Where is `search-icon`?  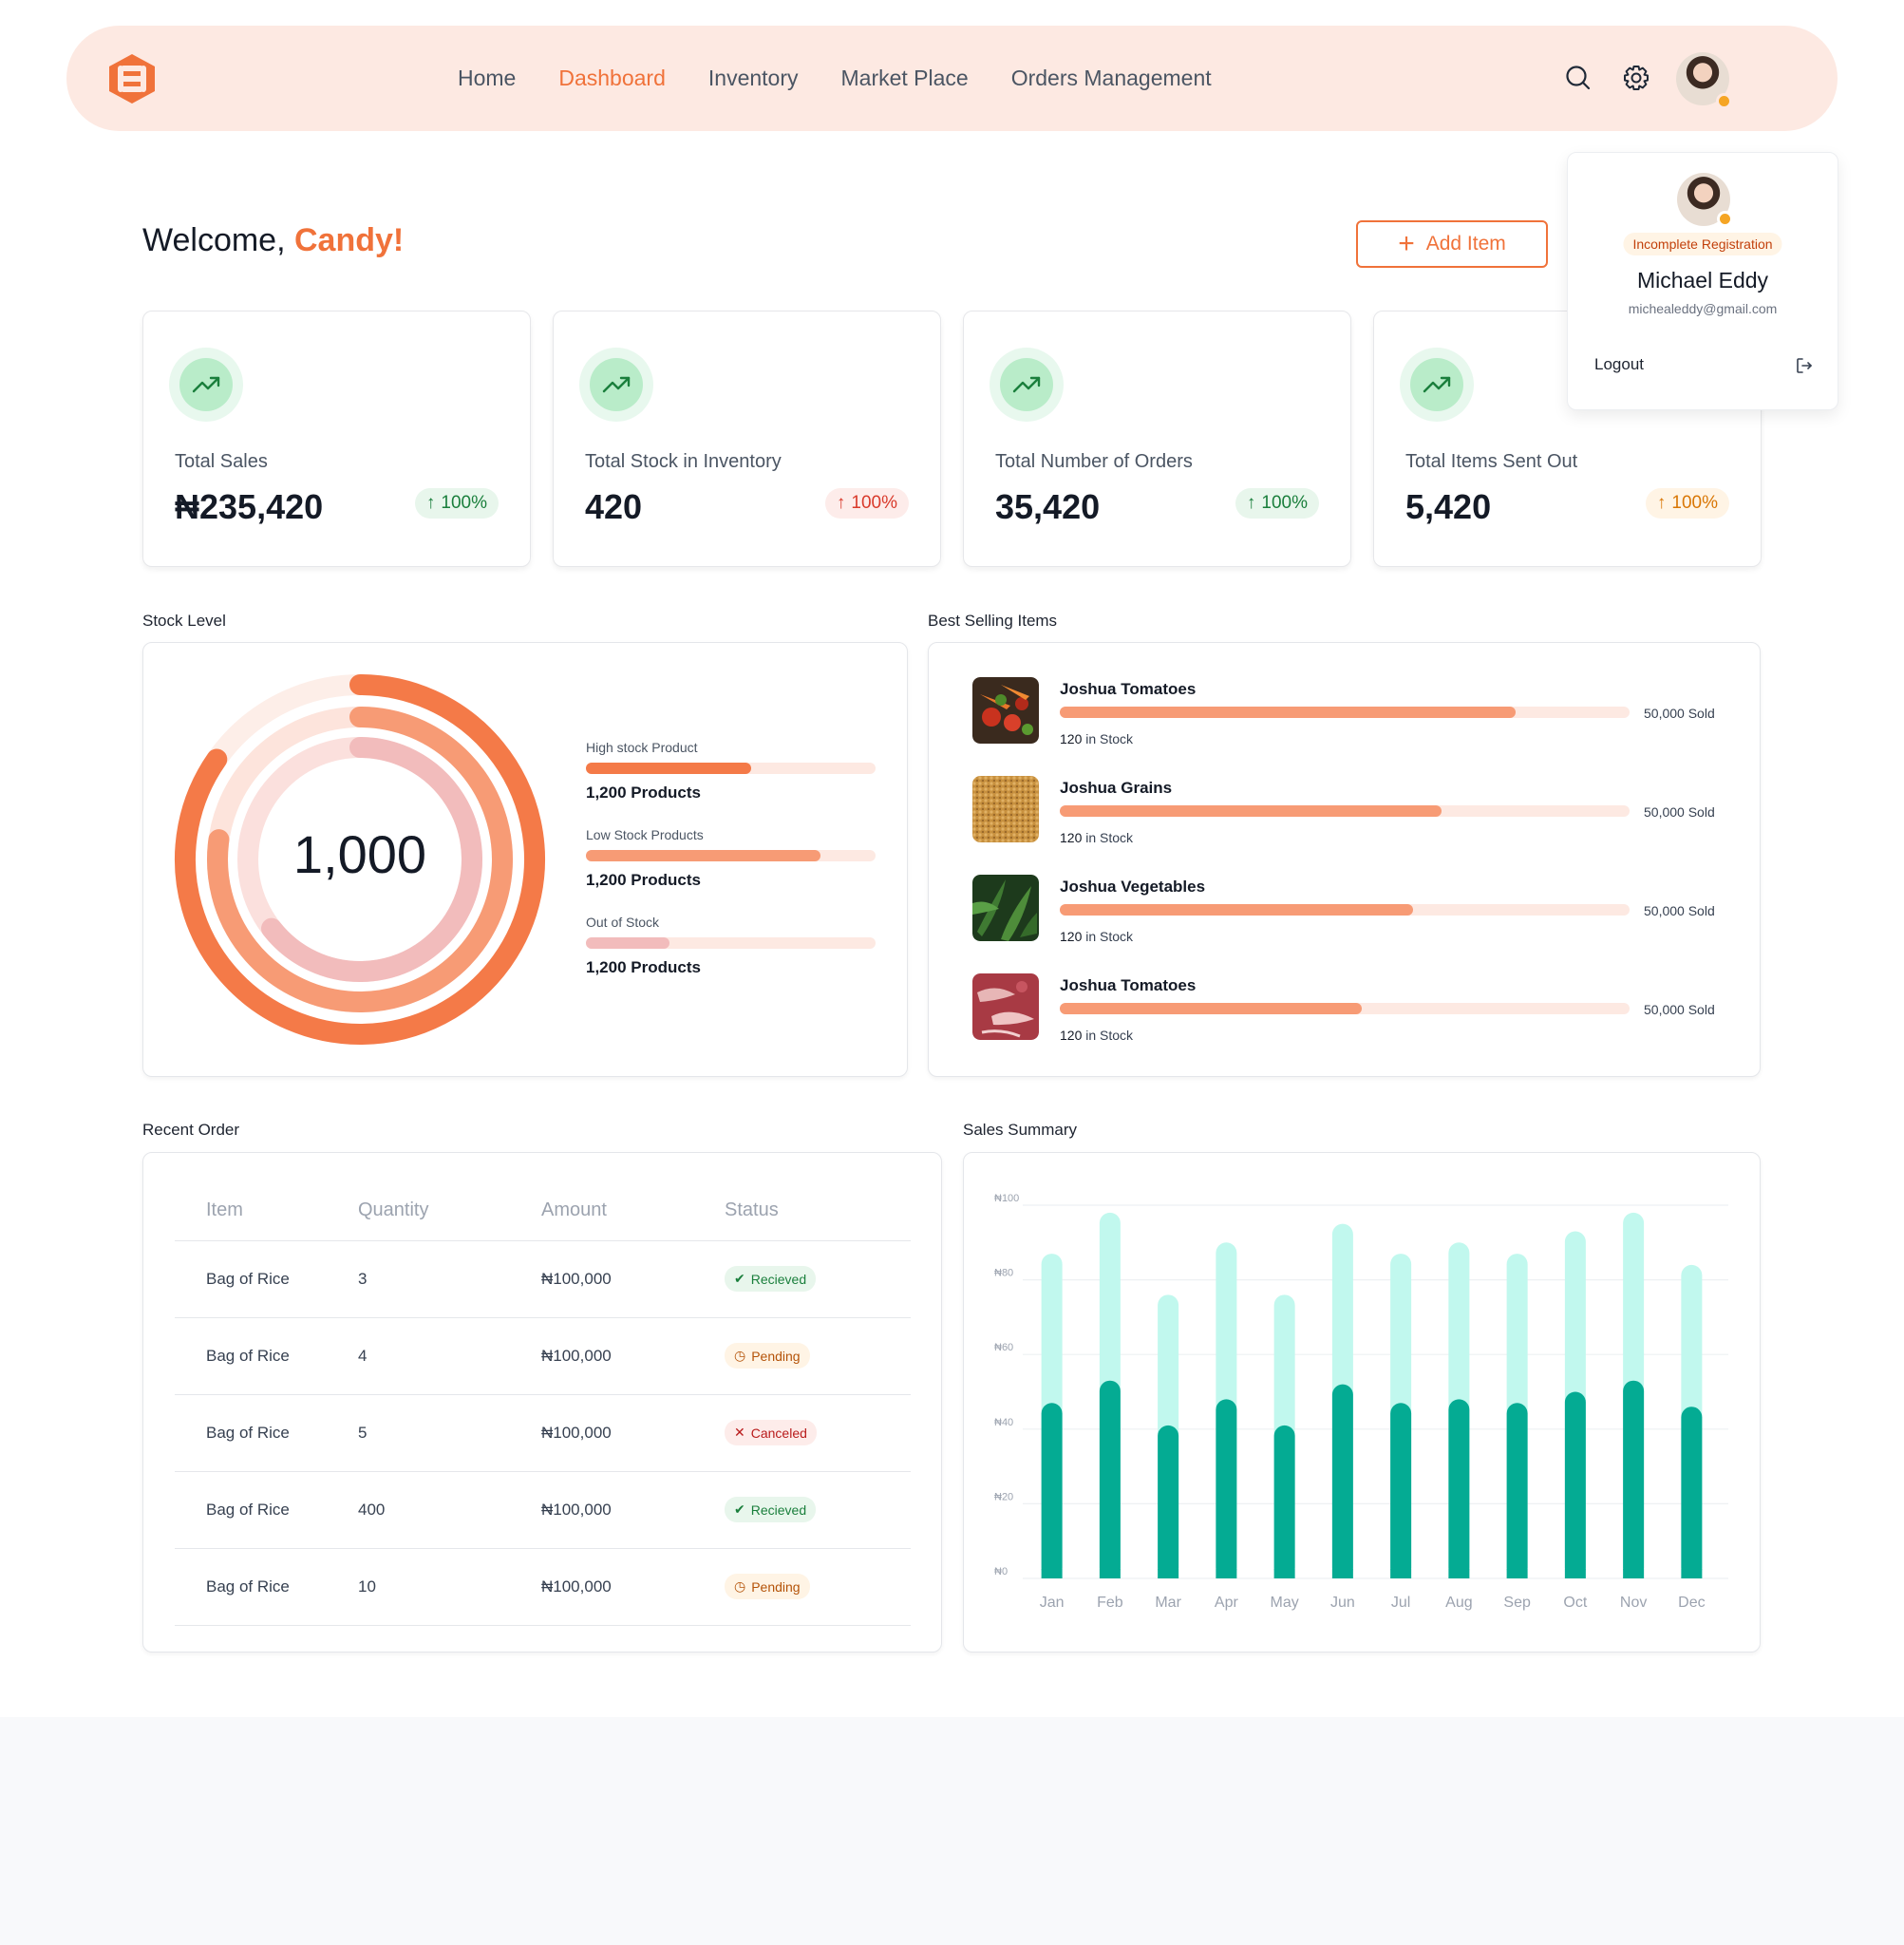 search-icon is located at coordinates (1578, 78).